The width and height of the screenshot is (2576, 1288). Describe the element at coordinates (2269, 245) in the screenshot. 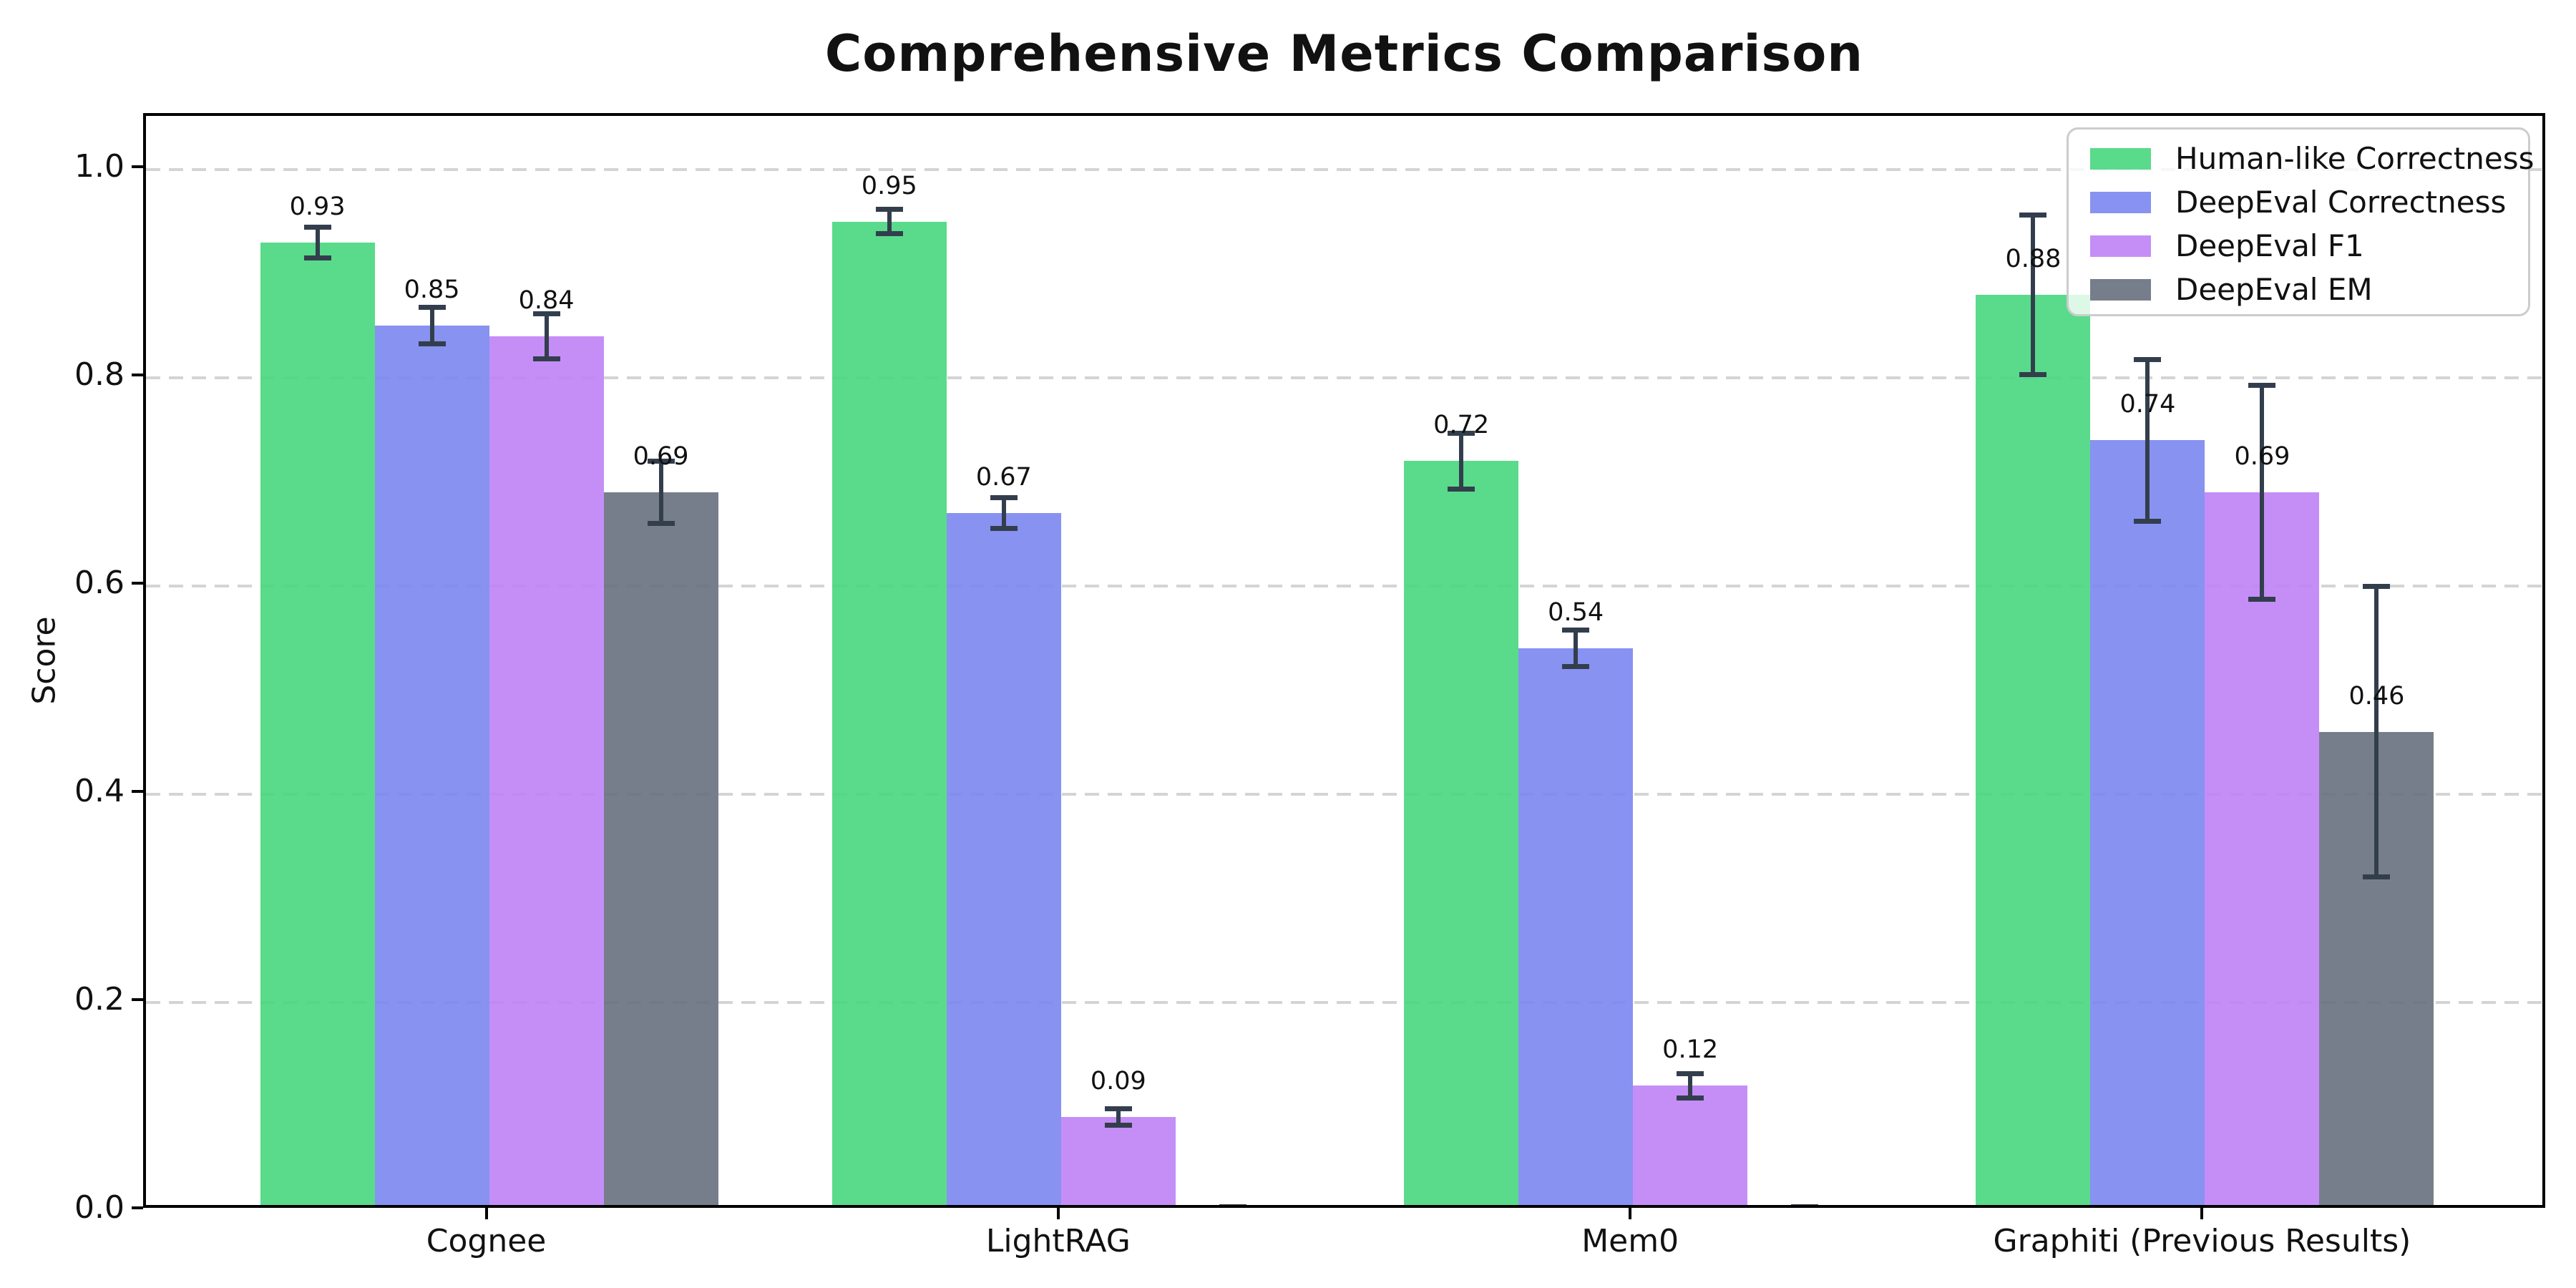

I see `legend-label: DeepEval F1` at that location.